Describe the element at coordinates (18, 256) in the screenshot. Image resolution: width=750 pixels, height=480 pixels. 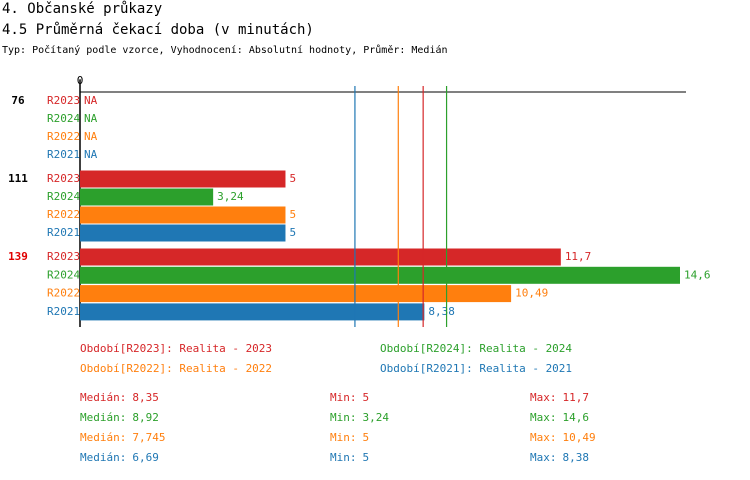
I see `category-label: 139` at that location.